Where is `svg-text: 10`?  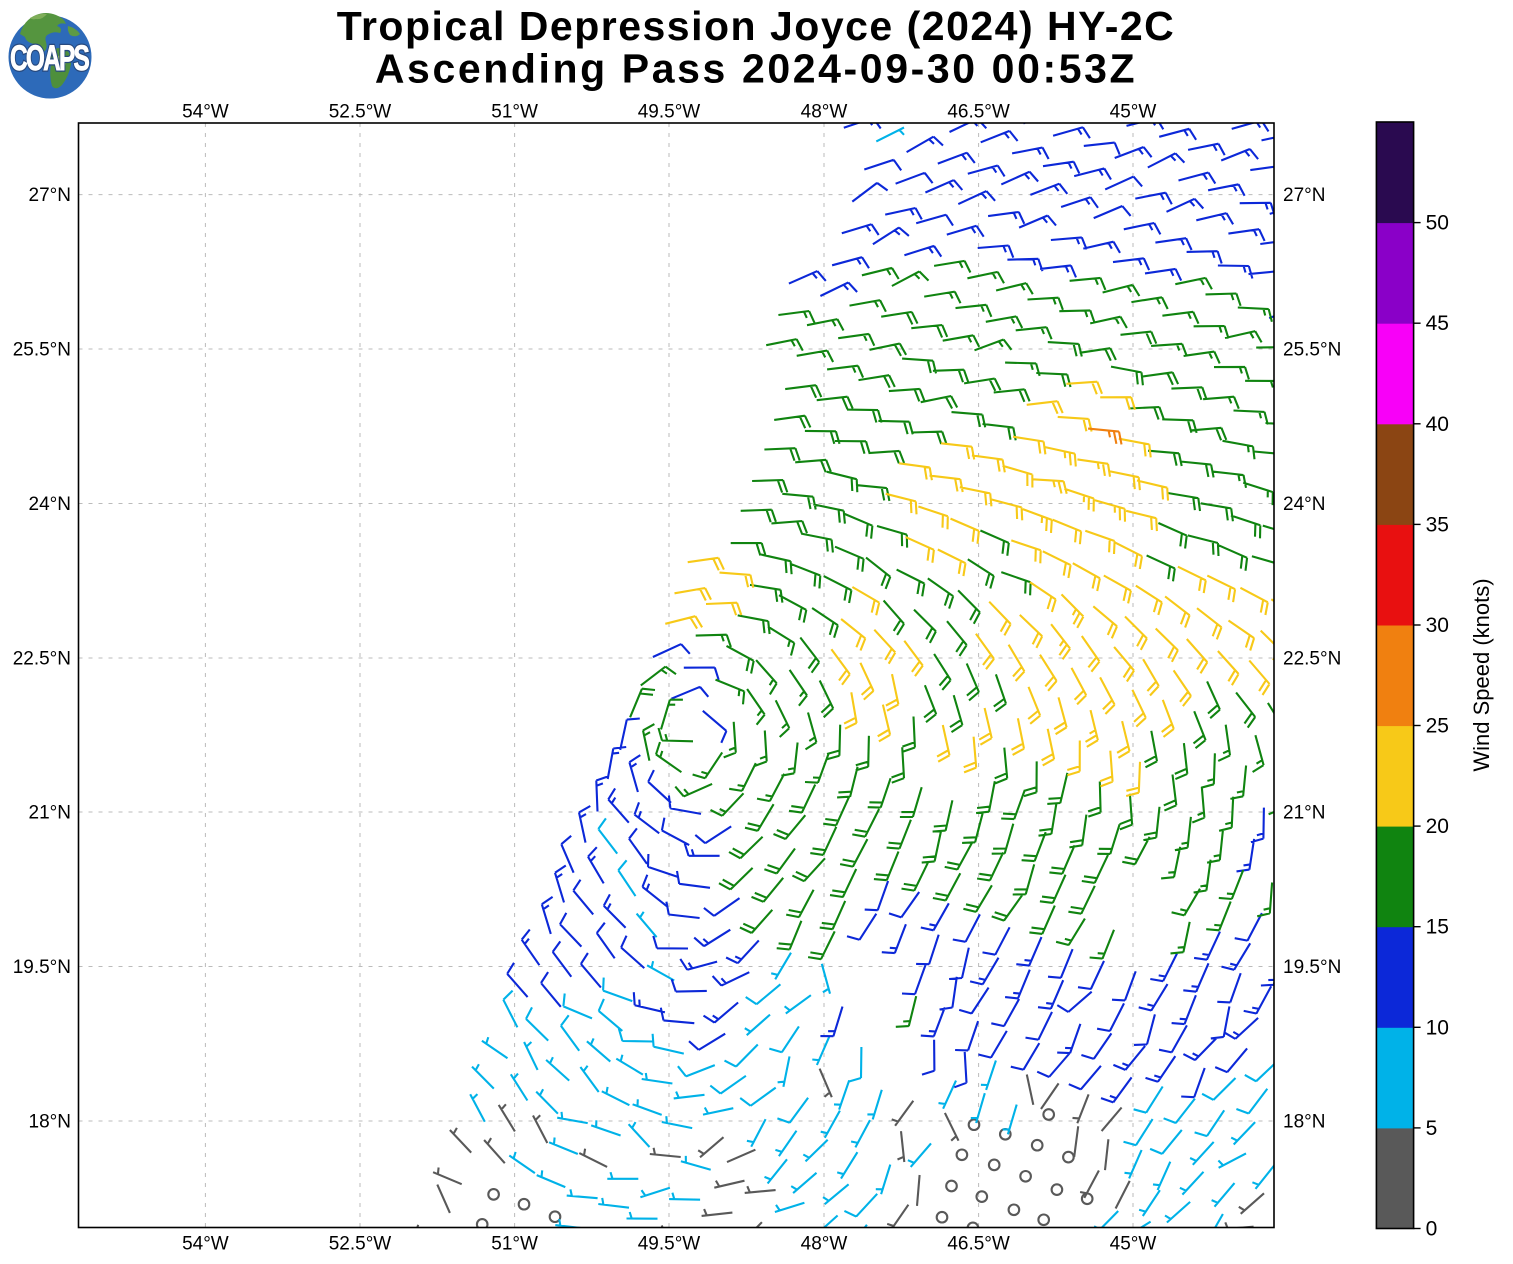
svg-text: 10 is located at coordinates (1437, 1027).